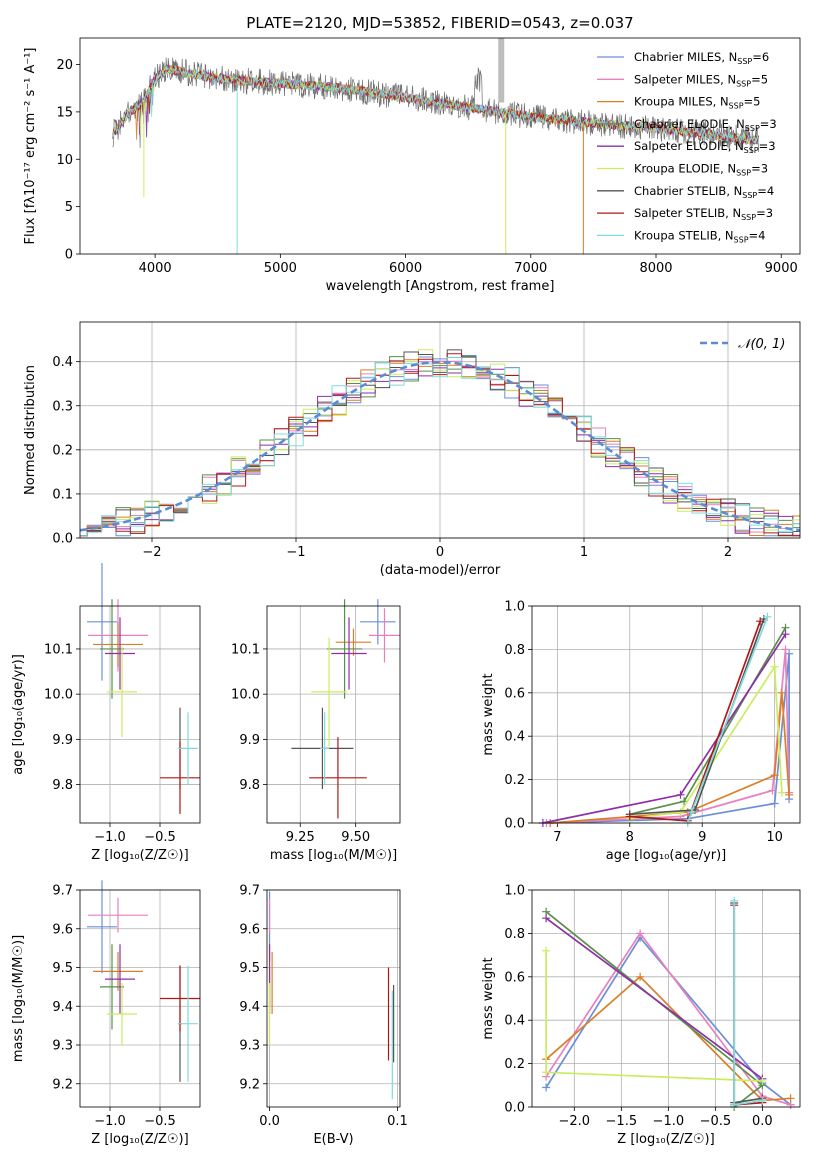  What do you see at coordinates (249, 1046) in the screenshot?
I see `y-tick-label: 9.3` at bounding box center [249, 1046].